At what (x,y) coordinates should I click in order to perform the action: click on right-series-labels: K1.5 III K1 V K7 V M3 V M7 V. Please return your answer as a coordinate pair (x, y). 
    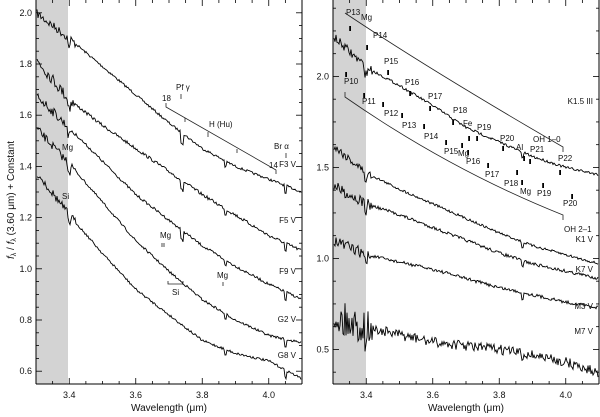
    Looking at the image, I should click on (581, 216).